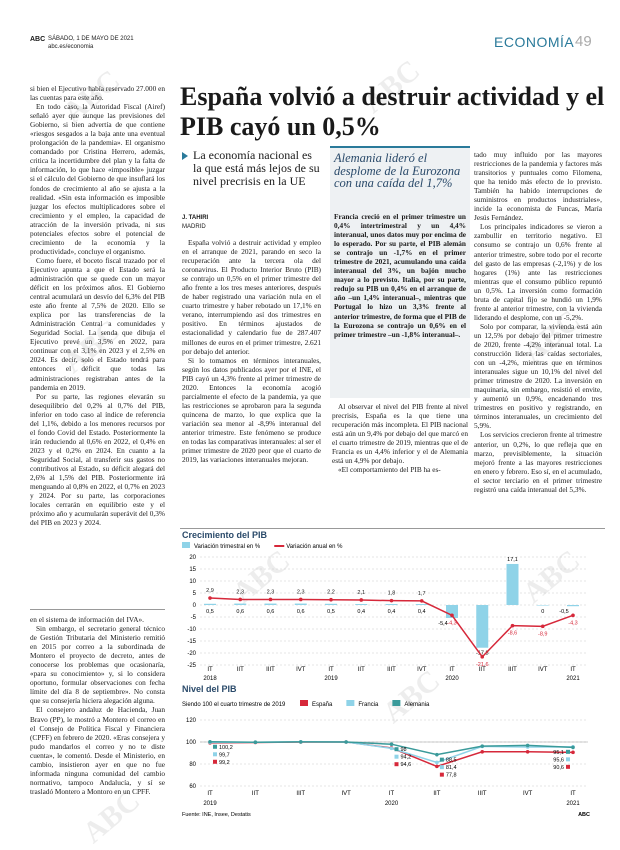  I want to click on legend-label: Francia, so click(368, 705).